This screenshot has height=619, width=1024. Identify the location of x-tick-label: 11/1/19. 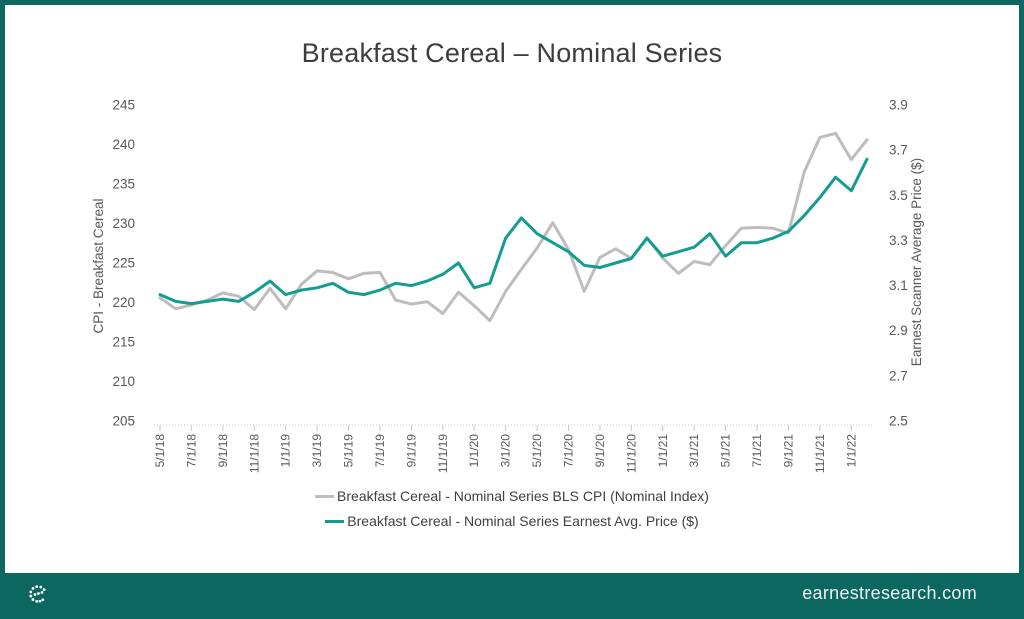
(443, 453).